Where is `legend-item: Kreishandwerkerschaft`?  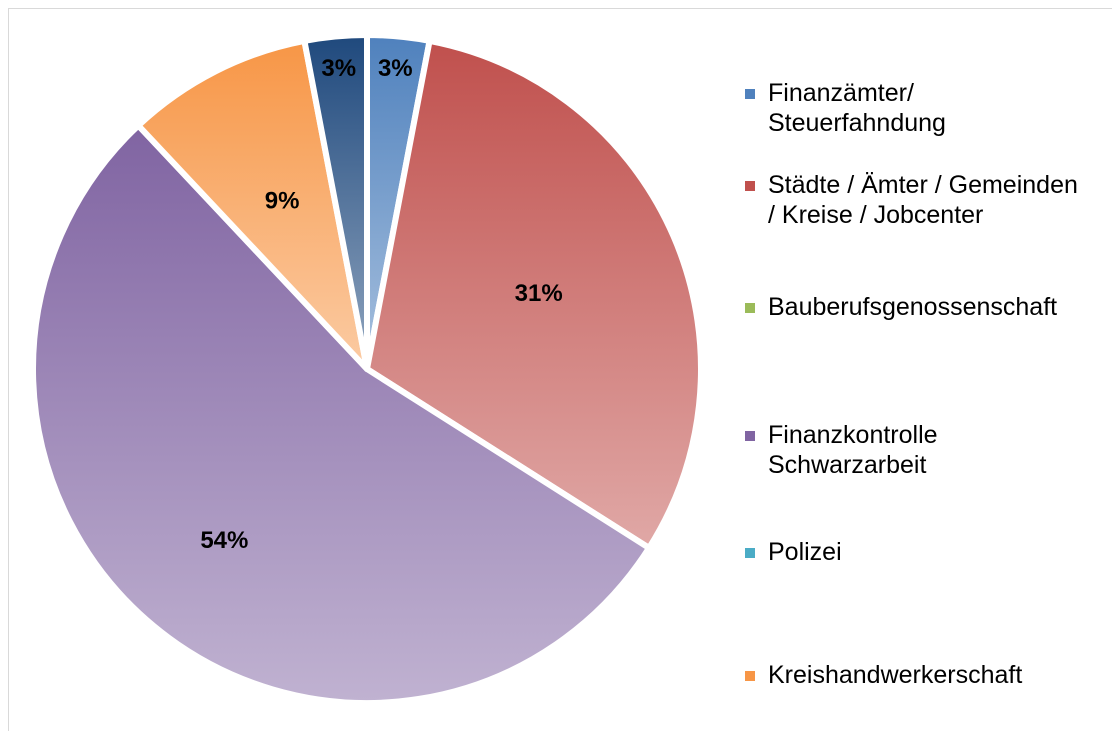 legend-item: Kreishandwerkerschaft is located at coordinates (917, 675).